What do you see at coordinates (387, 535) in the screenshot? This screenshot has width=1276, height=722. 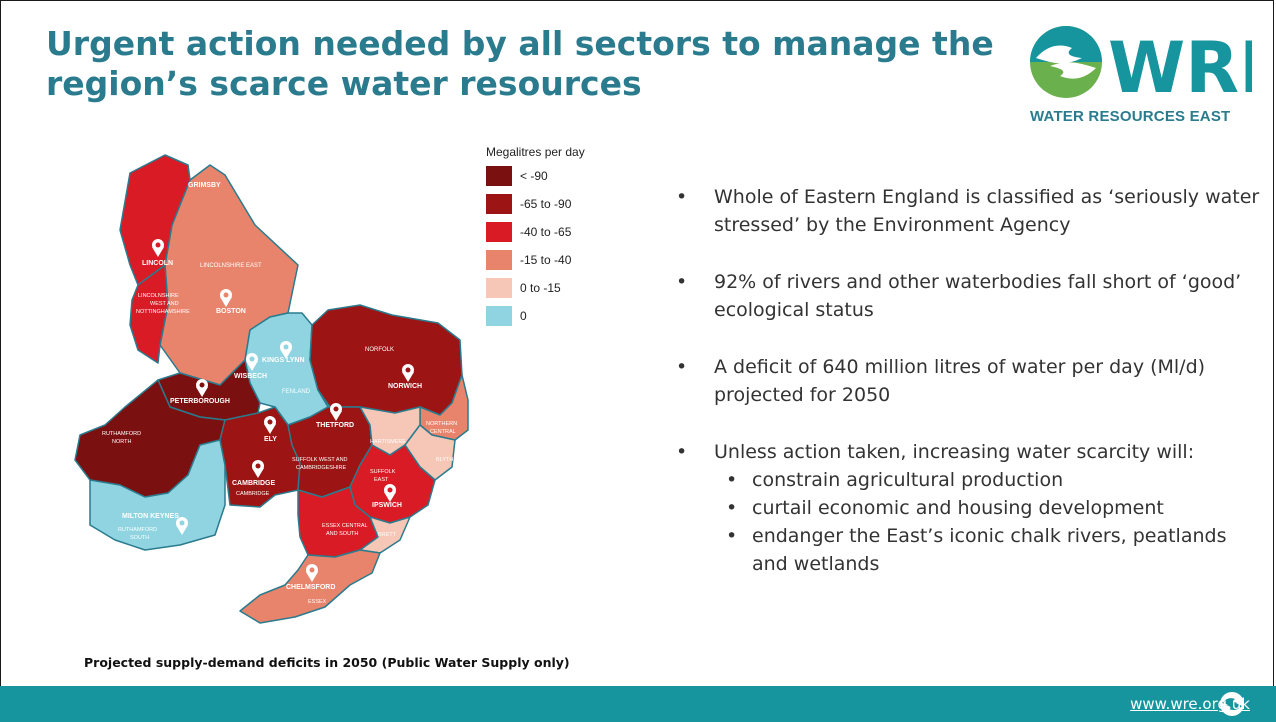 I see `label-brett: BRETT` at bounding box center [387, 535].